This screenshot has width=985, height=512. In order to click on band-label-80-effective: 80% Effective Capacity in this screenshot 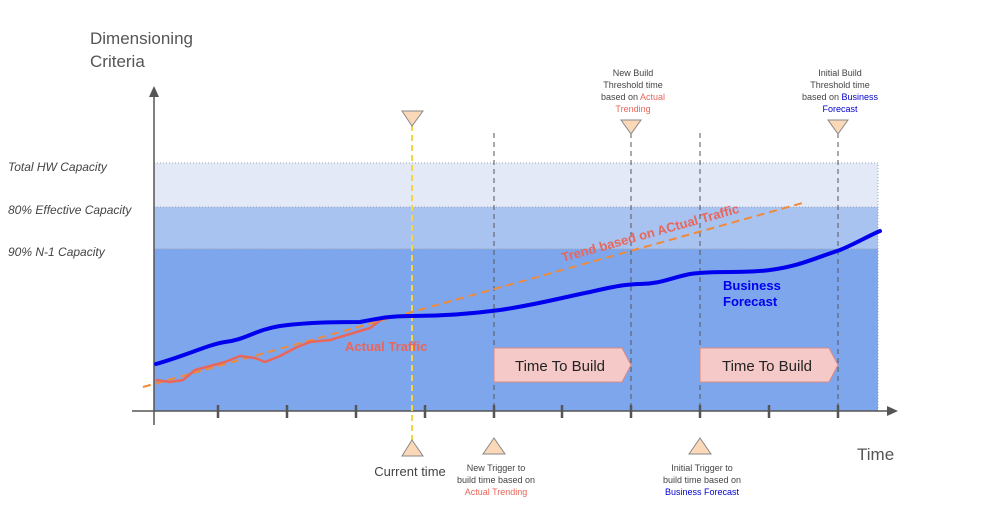, I will do `click(70, 210)`.